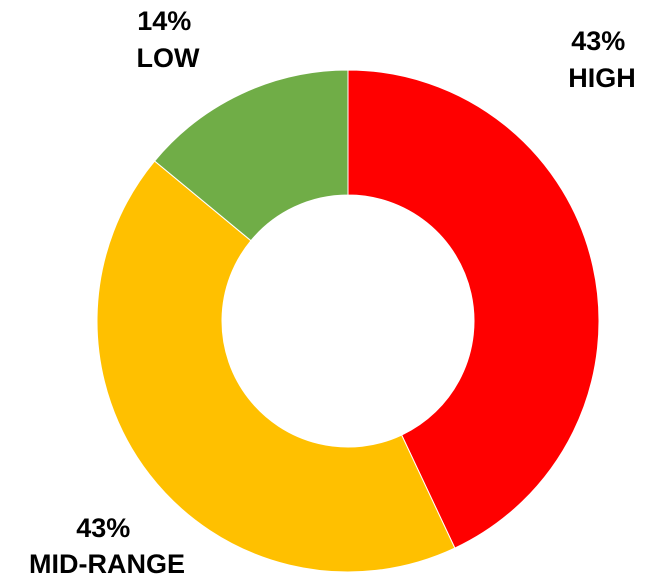 The width and height of the screenshot is (646, 580). What do you see at coordinates (168, 58) in the screenshot?
I see `label-low-category: LOW` at bounding box center [168, 58].